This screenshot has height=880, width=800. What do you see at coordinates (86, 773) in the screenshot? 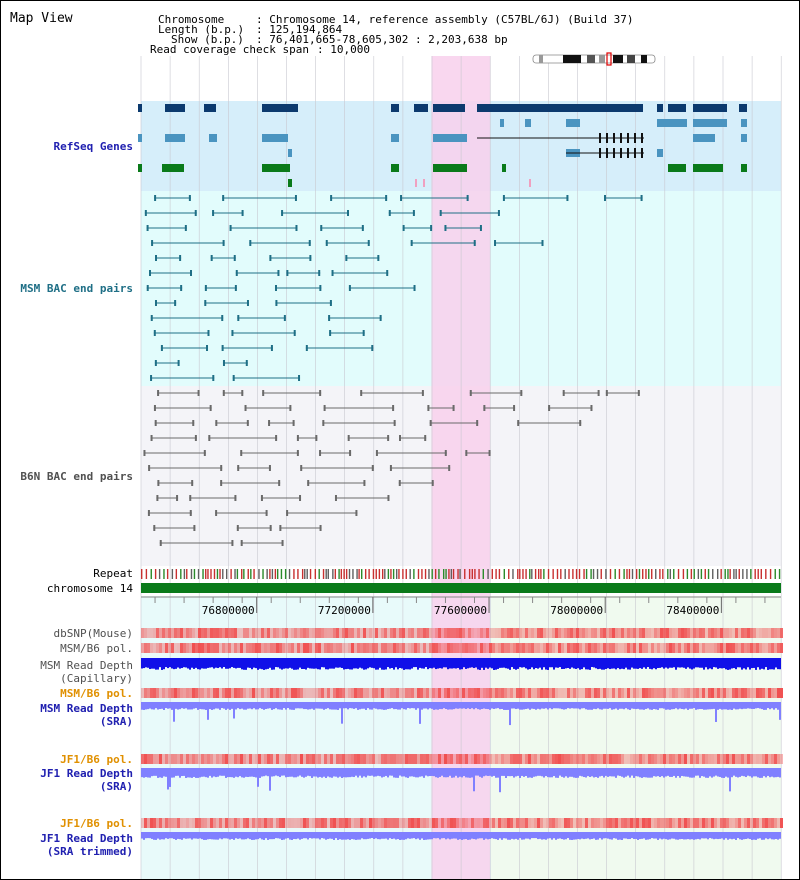
I see `jf1-read-depth-sra-label: JF1 Read Depth` at bounding box center [86, 773].